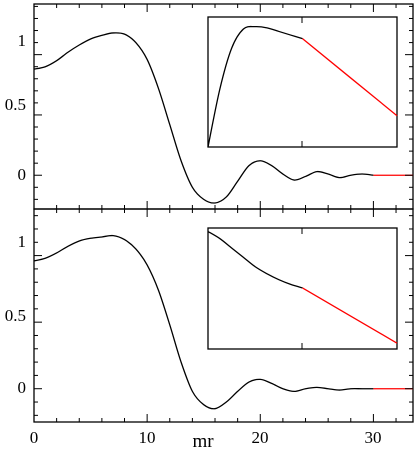  Describe the element at coordinates (15, 315) in the screenshot. I see `bottom-y-tick-label: 0.5` at that location.